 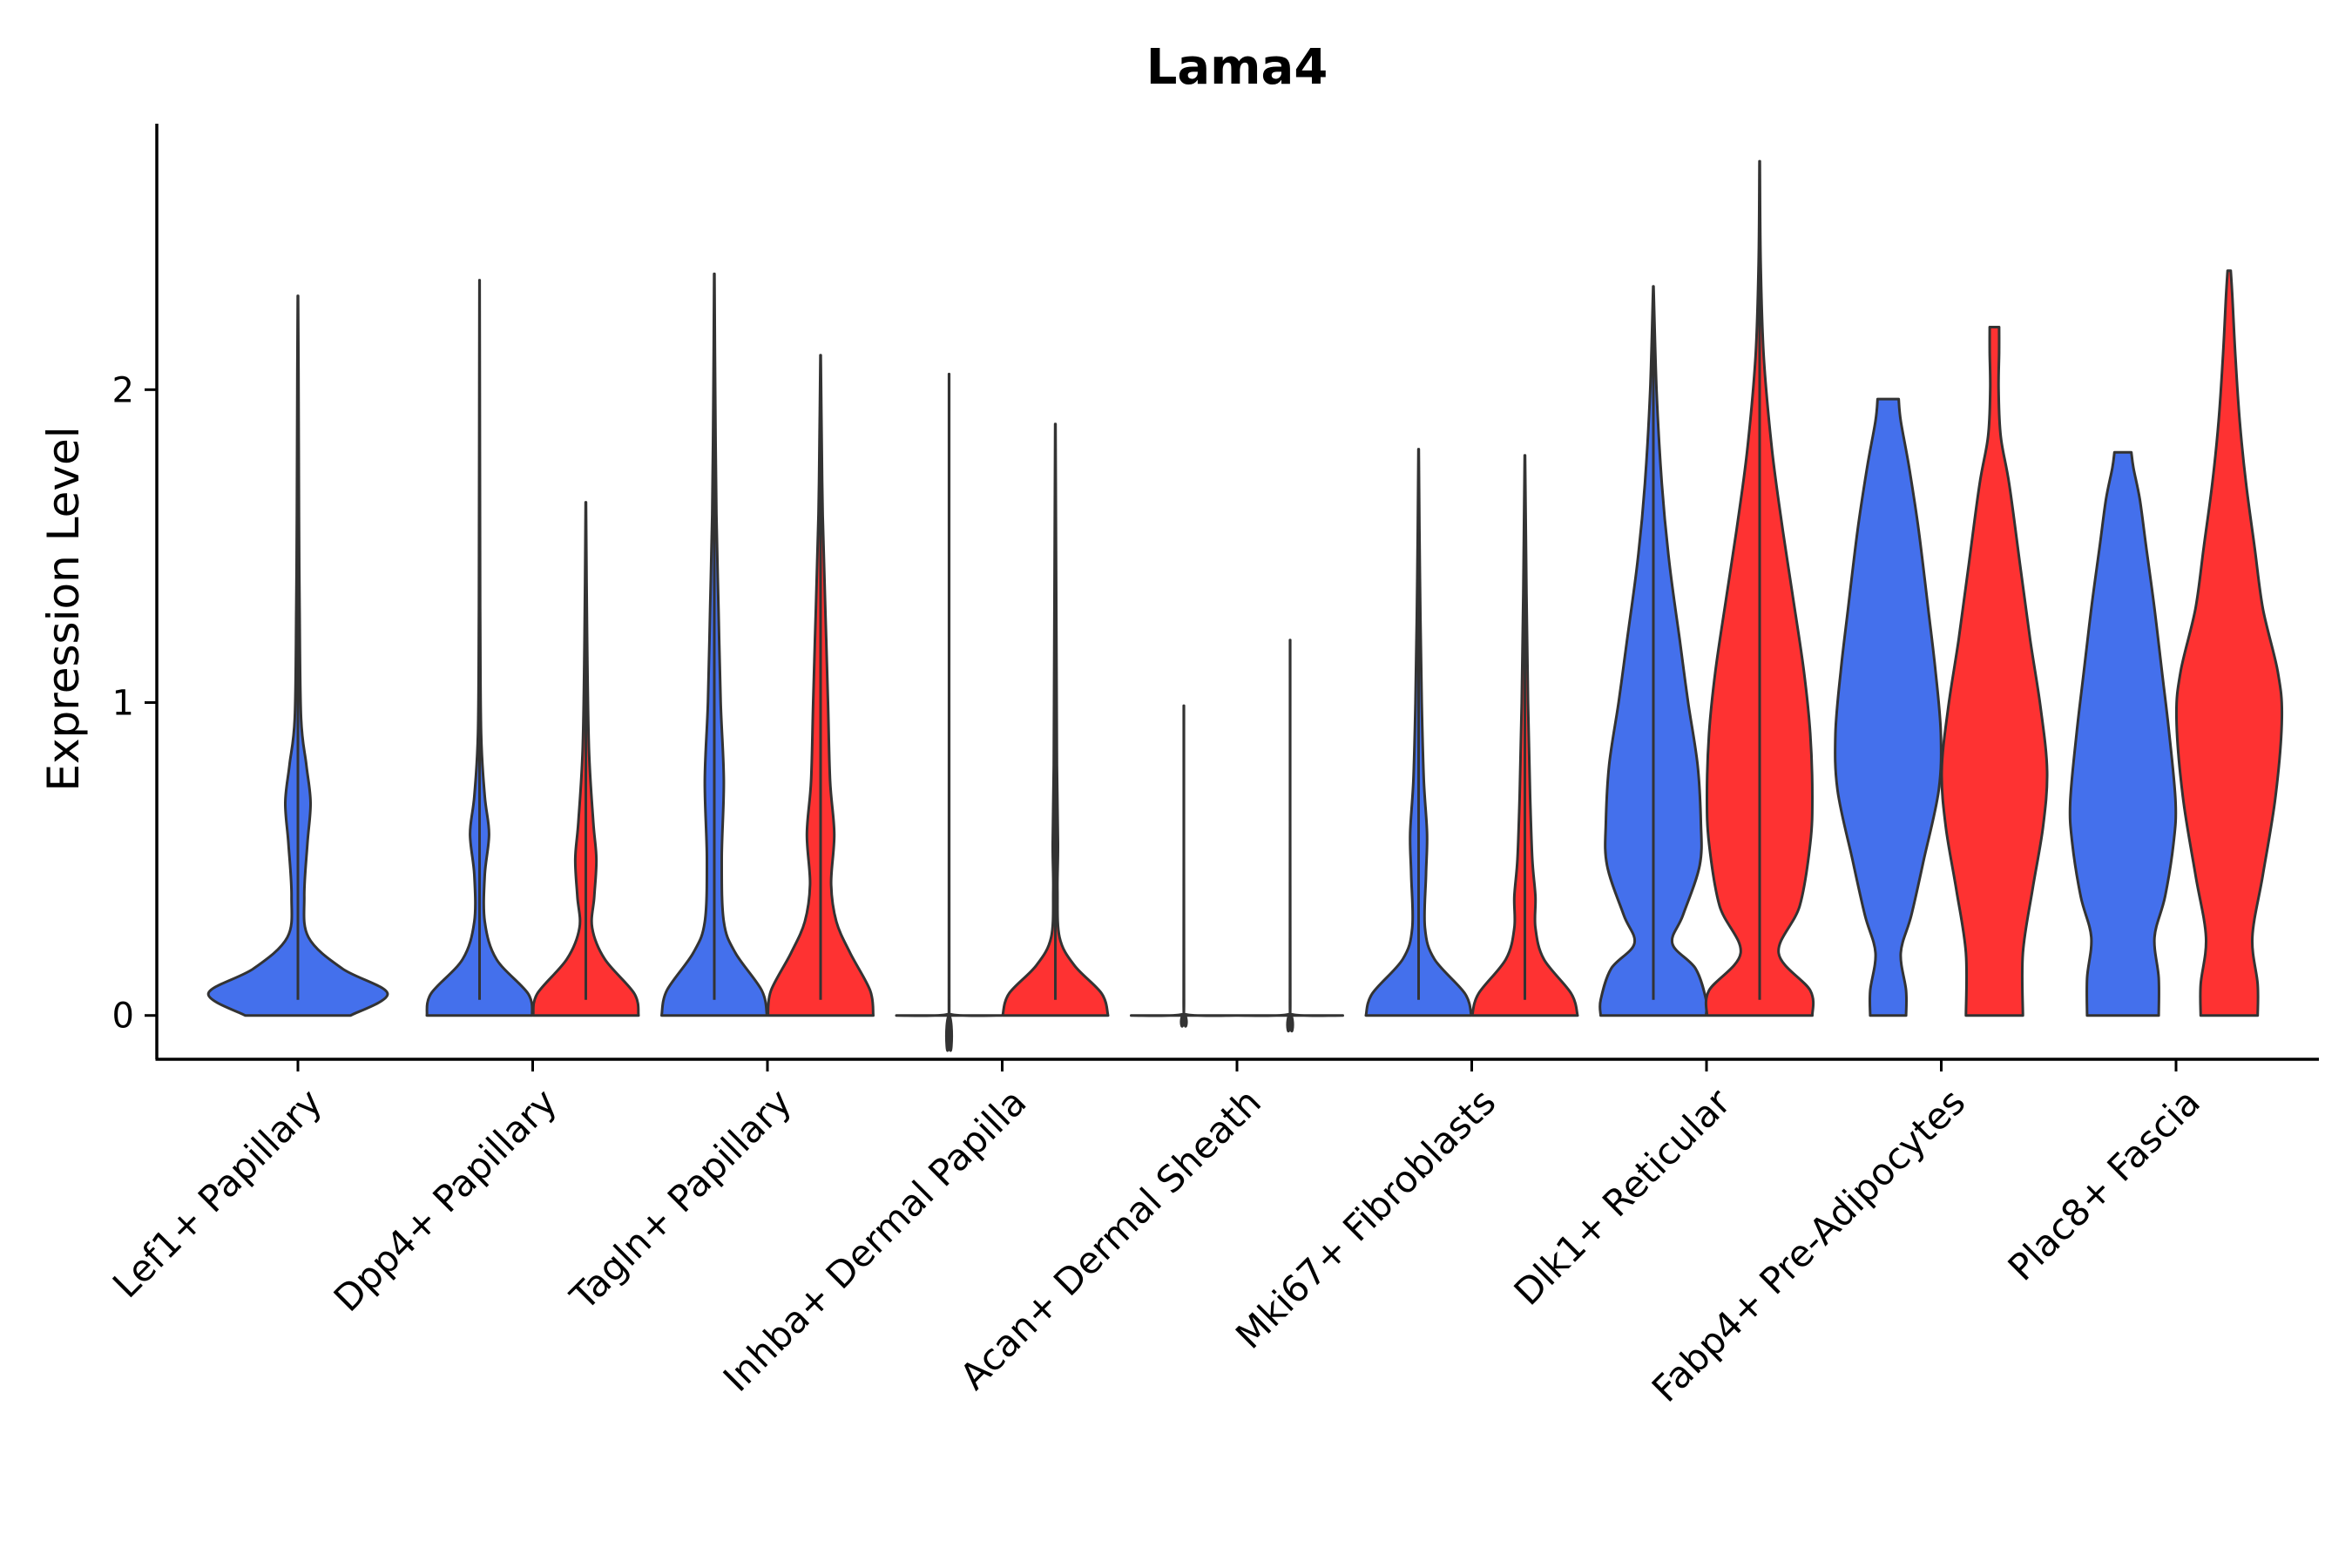 I want to click on x-tick-label: Dpp4+ Papillary, so click(x=445, y=1200).